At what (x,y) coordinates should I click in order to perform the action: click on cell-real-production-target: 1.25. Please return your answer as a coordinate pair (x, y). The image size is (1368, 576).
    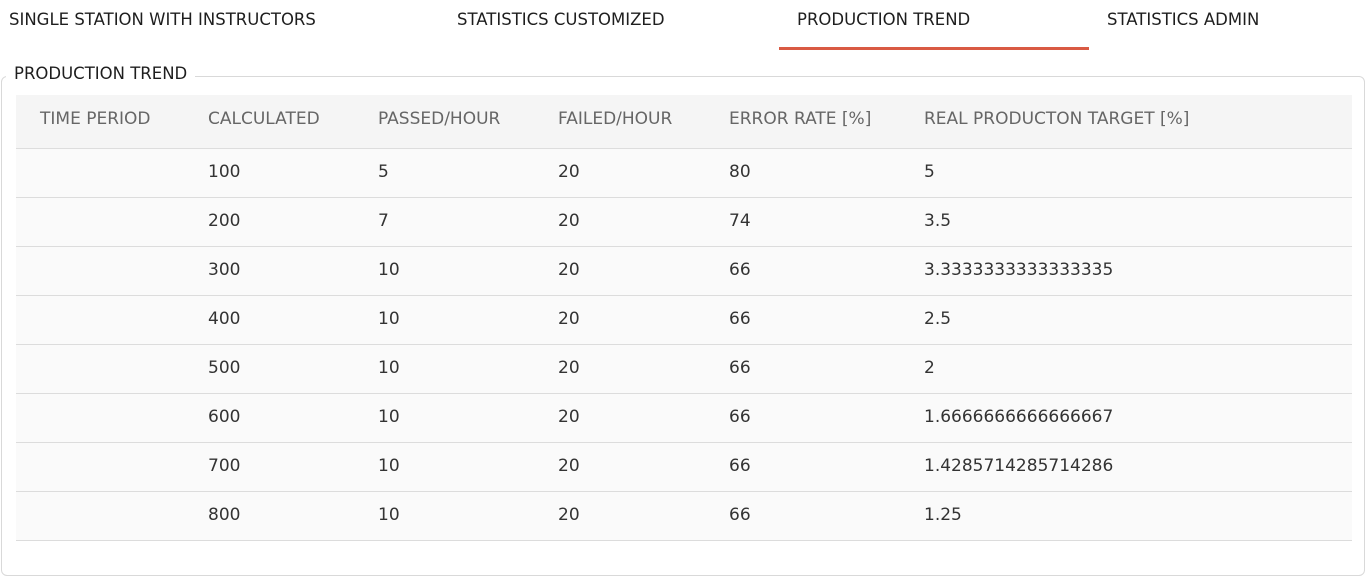
    Looking at the image, I should click on (943, 515).